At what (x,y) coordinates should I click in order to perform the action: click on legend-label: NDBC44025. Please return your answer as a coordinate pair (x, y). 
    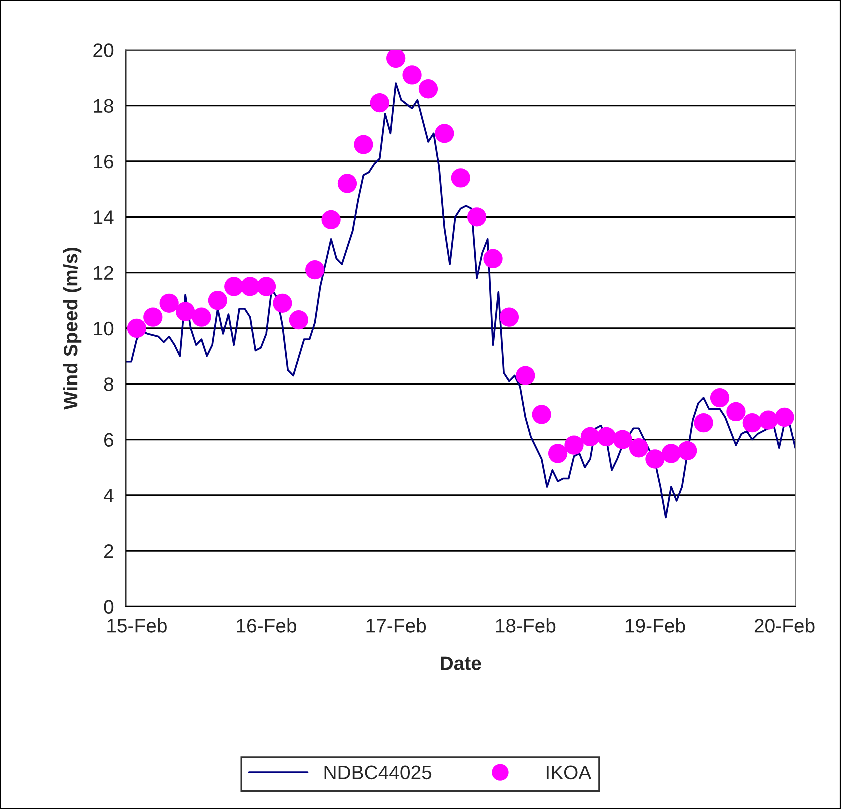
    Looking at the image, I should click on (378, 773).